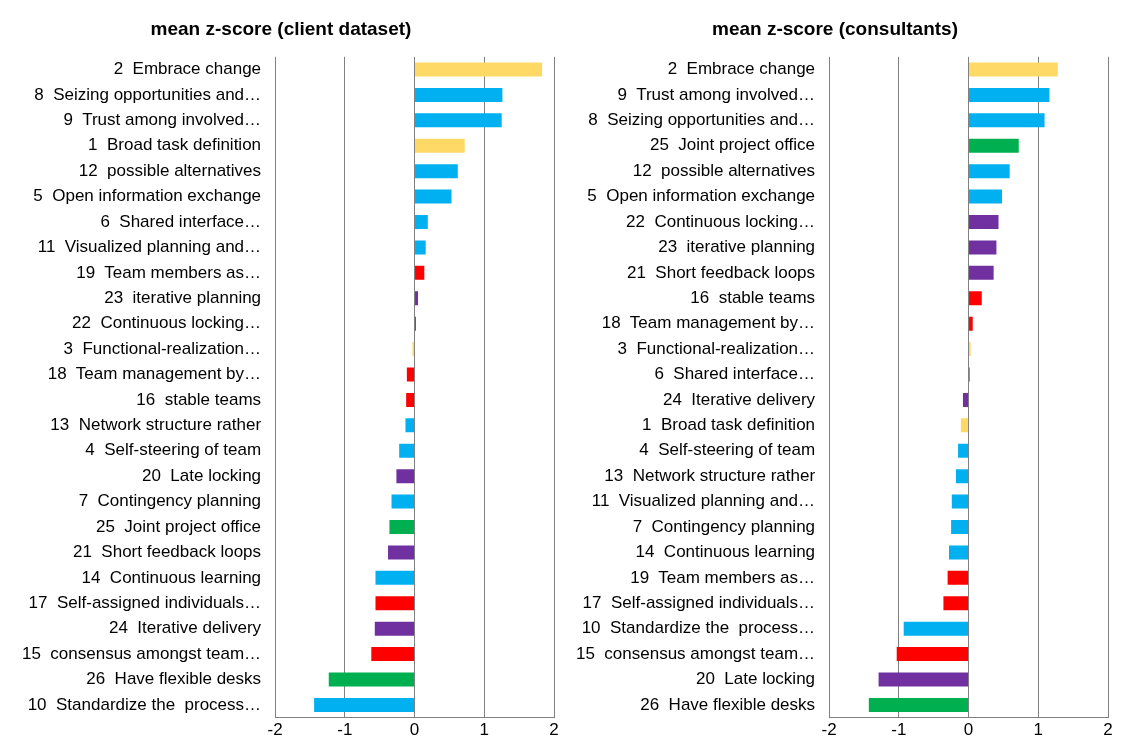  Describe the element at coordinates (727, 450) in the screenshot. I see `y-tick-label: 4 Self-steering of team` at that location.